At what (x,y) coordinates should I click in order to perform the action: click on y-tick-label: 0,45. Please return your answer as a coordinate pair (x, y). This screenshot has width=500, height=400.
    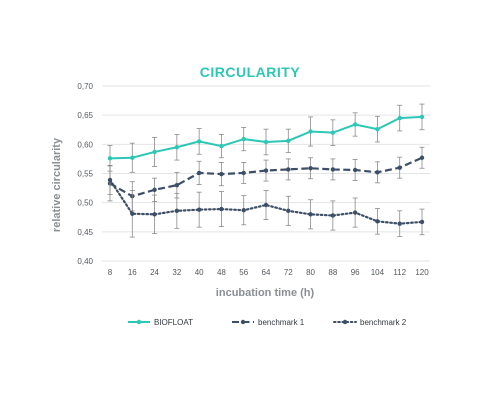
    Looking at the image, I should click on (85, 232).